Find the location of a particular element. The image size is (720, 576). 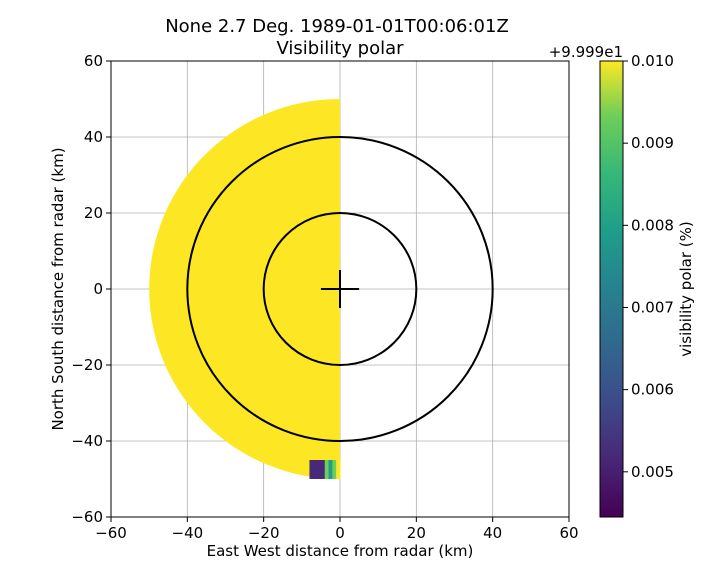

x-axis-label: East West distance from radar (km) is located at coordinates (340, 551).